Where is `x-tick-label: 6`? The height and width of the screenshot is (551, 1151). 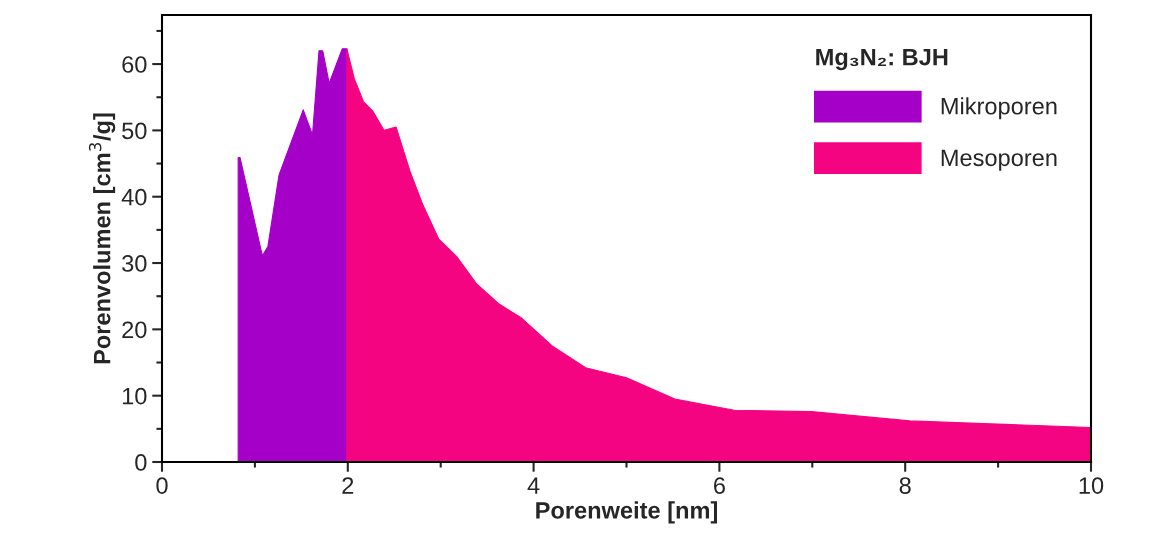
x-tick-label: 6 is located at coordinates (719, 485).